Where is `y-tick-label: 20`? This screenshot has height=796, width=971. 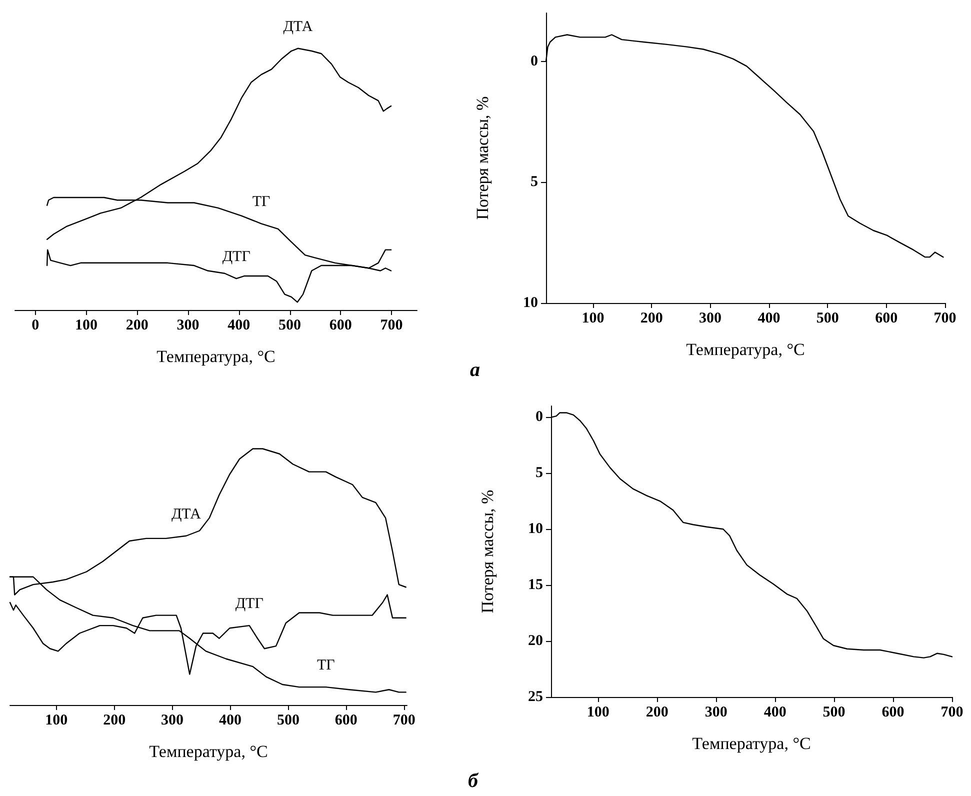
y-tick-label: 20 is located at coordinates (535, 641).